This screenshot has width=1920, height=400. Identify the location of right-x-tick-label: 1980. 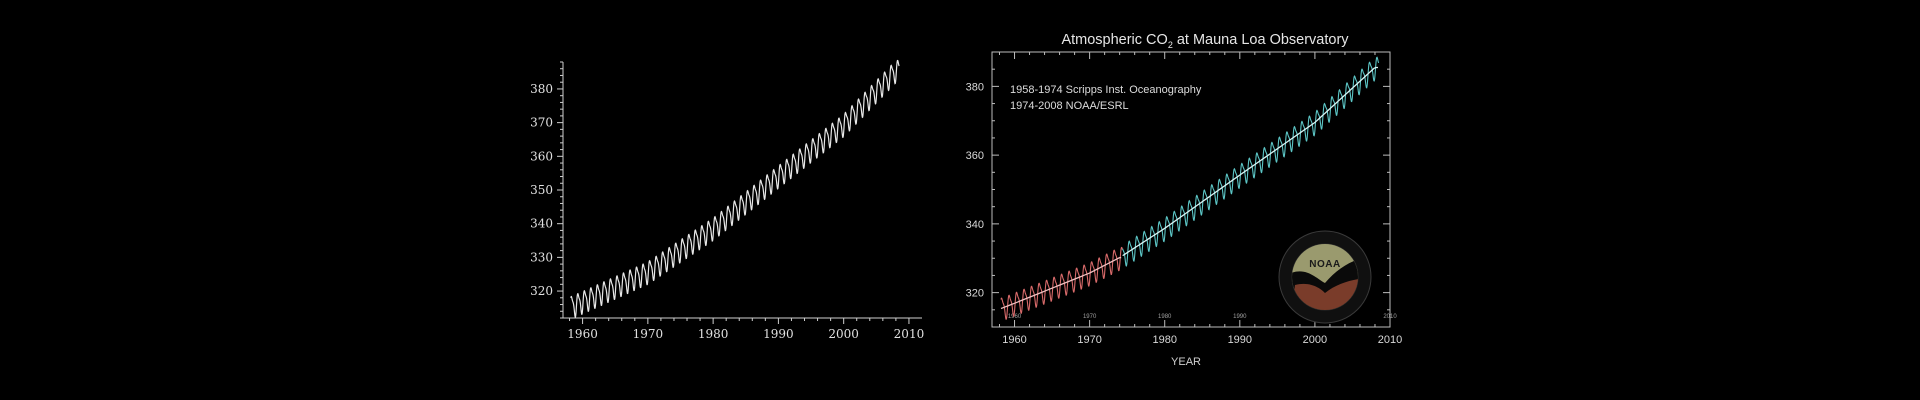
(1164, 340).